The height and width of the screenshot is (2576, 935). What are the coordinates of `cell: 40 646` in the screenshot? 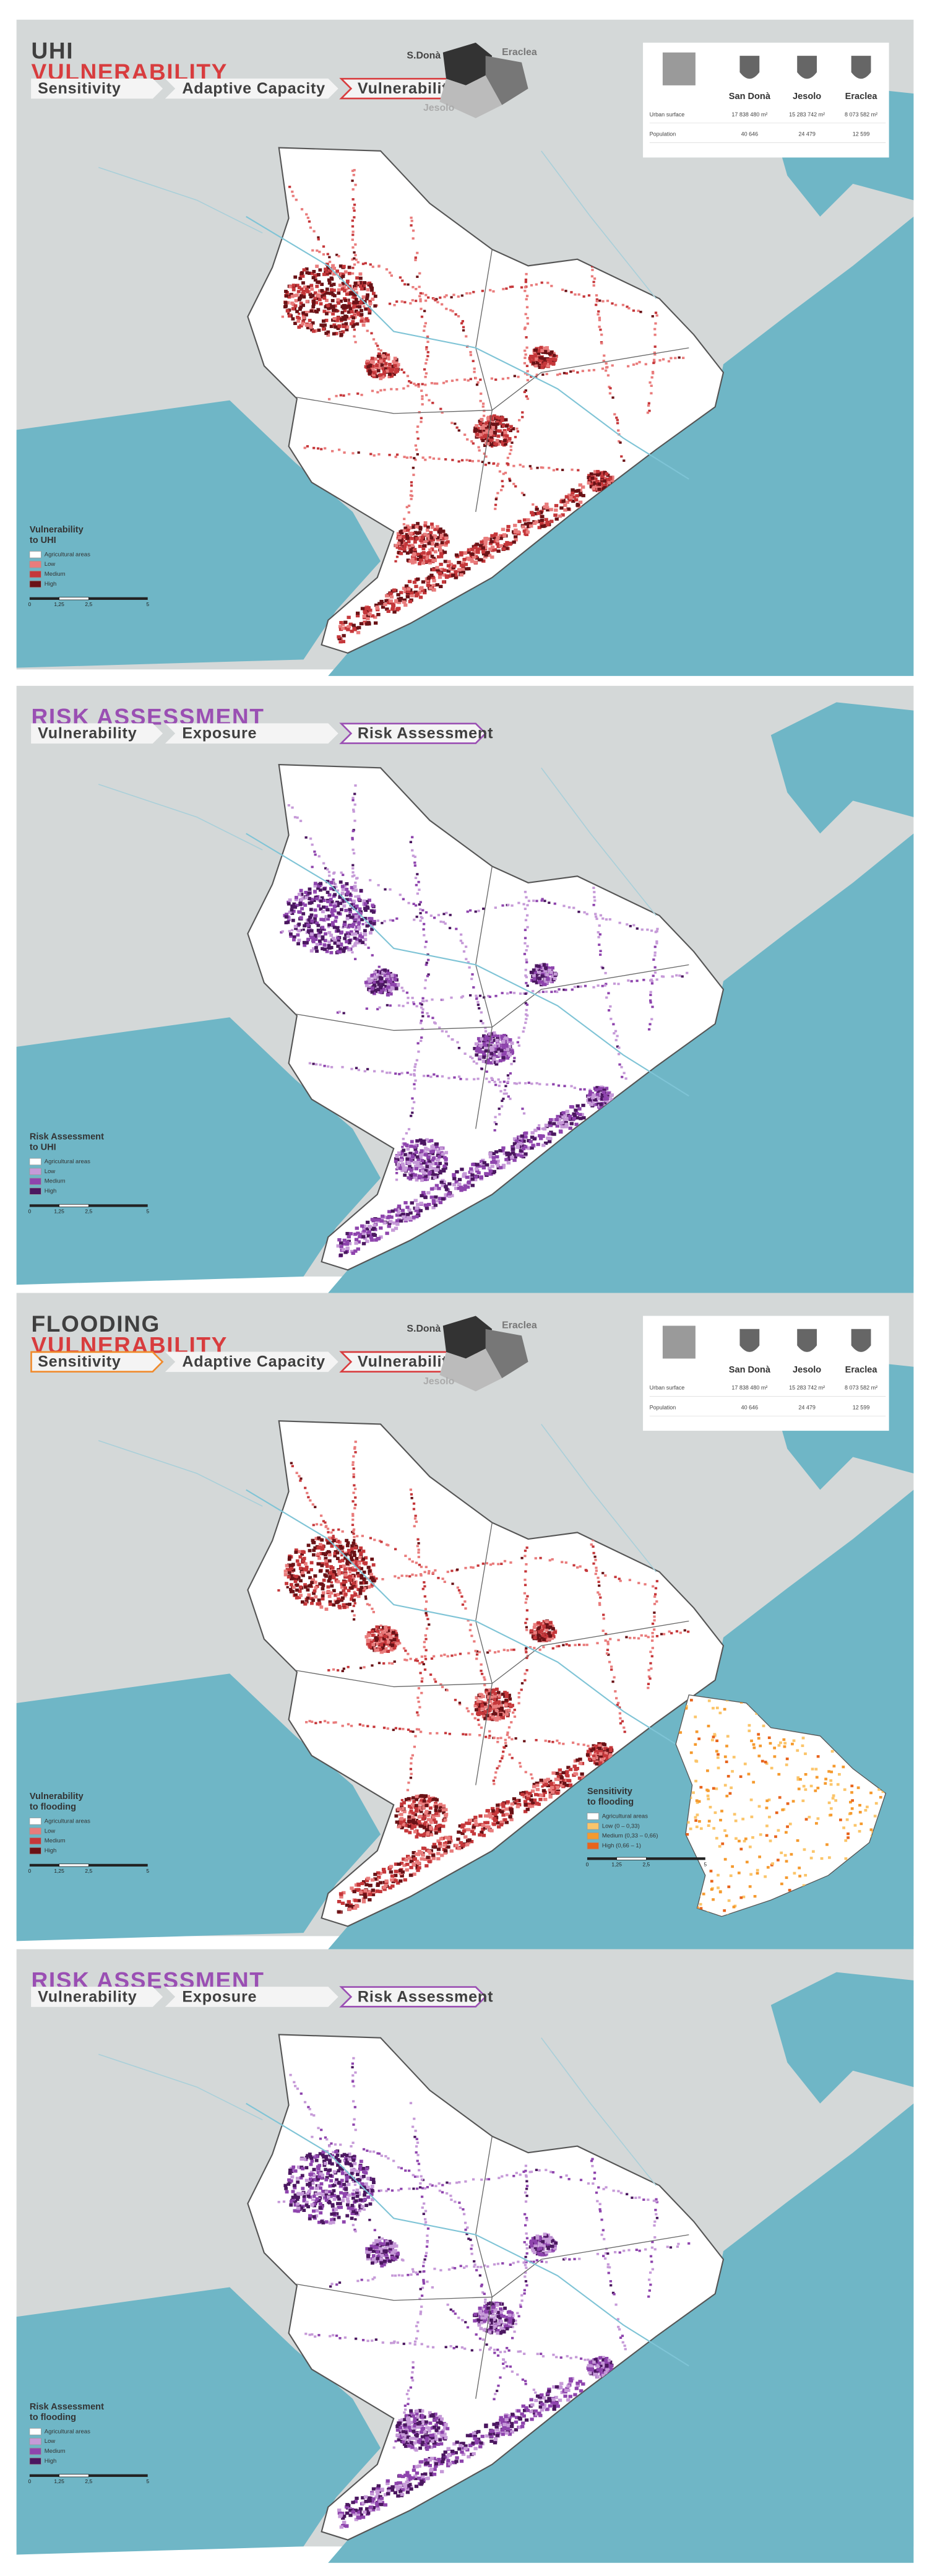 It's located at (750, 134).